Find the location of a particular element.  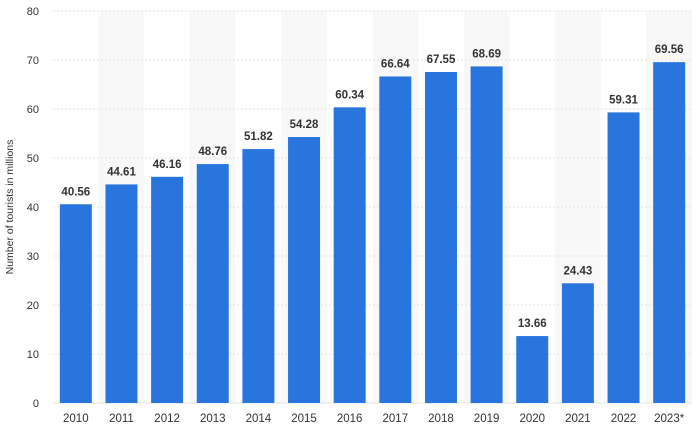

y-tick-label: 0 is located at coordinates (36, 404).